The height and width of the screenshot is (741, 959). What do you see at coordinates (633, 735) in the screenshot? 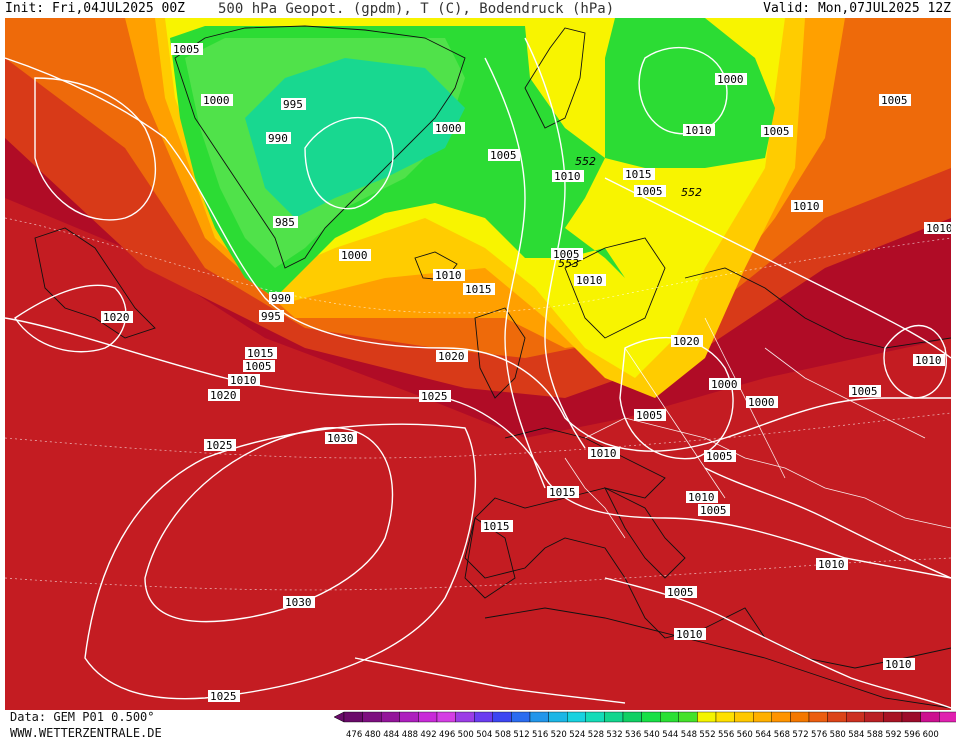
I see `legend-tick-label: 536` at bounding box center [633, 735].